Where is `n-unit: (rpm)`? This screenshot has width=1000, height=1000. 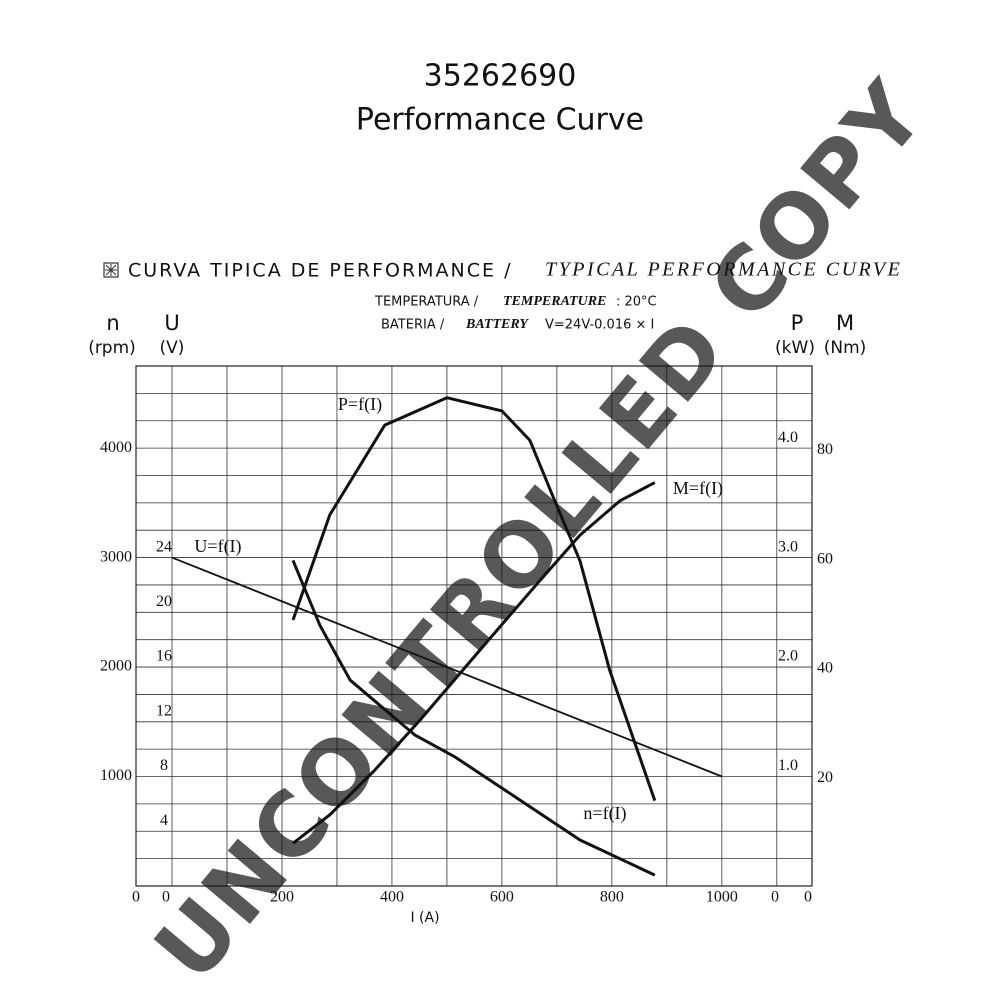 n-unit: (rpm) is located at coordinates (112, 348).